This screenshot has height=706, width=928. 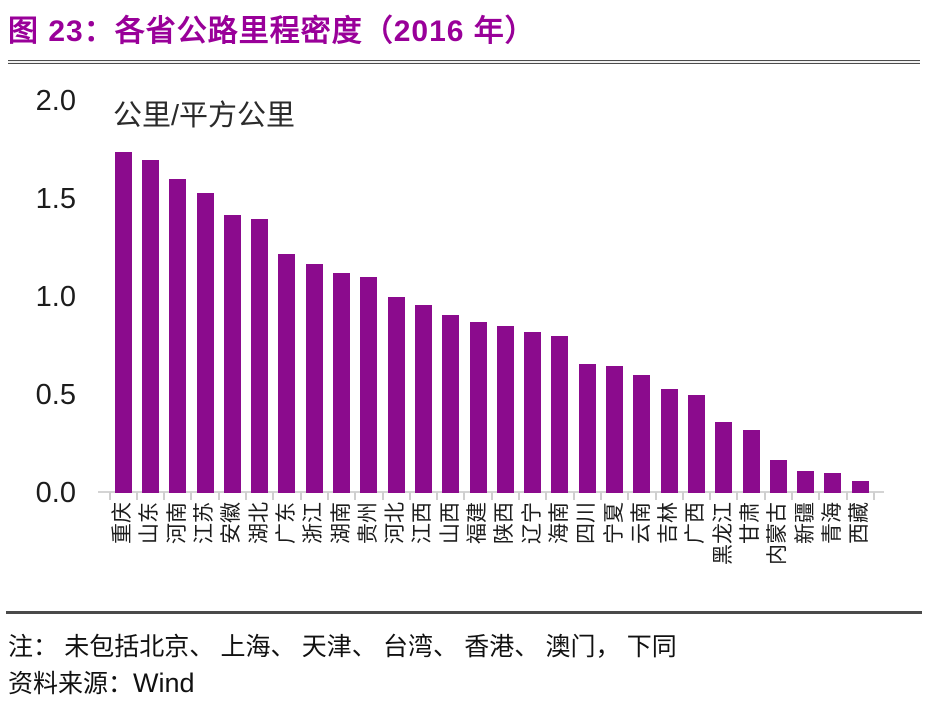 I want to click on figure-note: 注： 未包括北京、 上海、 天津、 台湾、 香港、 澳门， 下同, so click(x=342, y=647).